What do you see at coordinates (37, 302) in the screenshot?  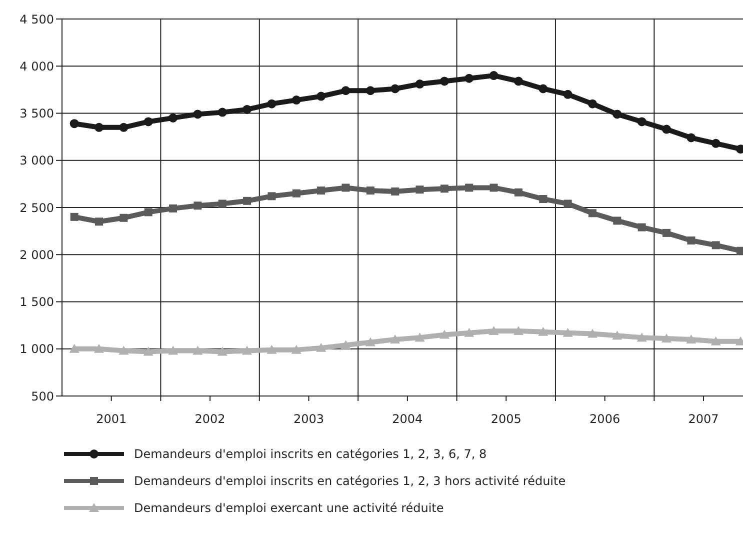 I see `y-tick-label: 1 500` at bounding box center [37, 302].